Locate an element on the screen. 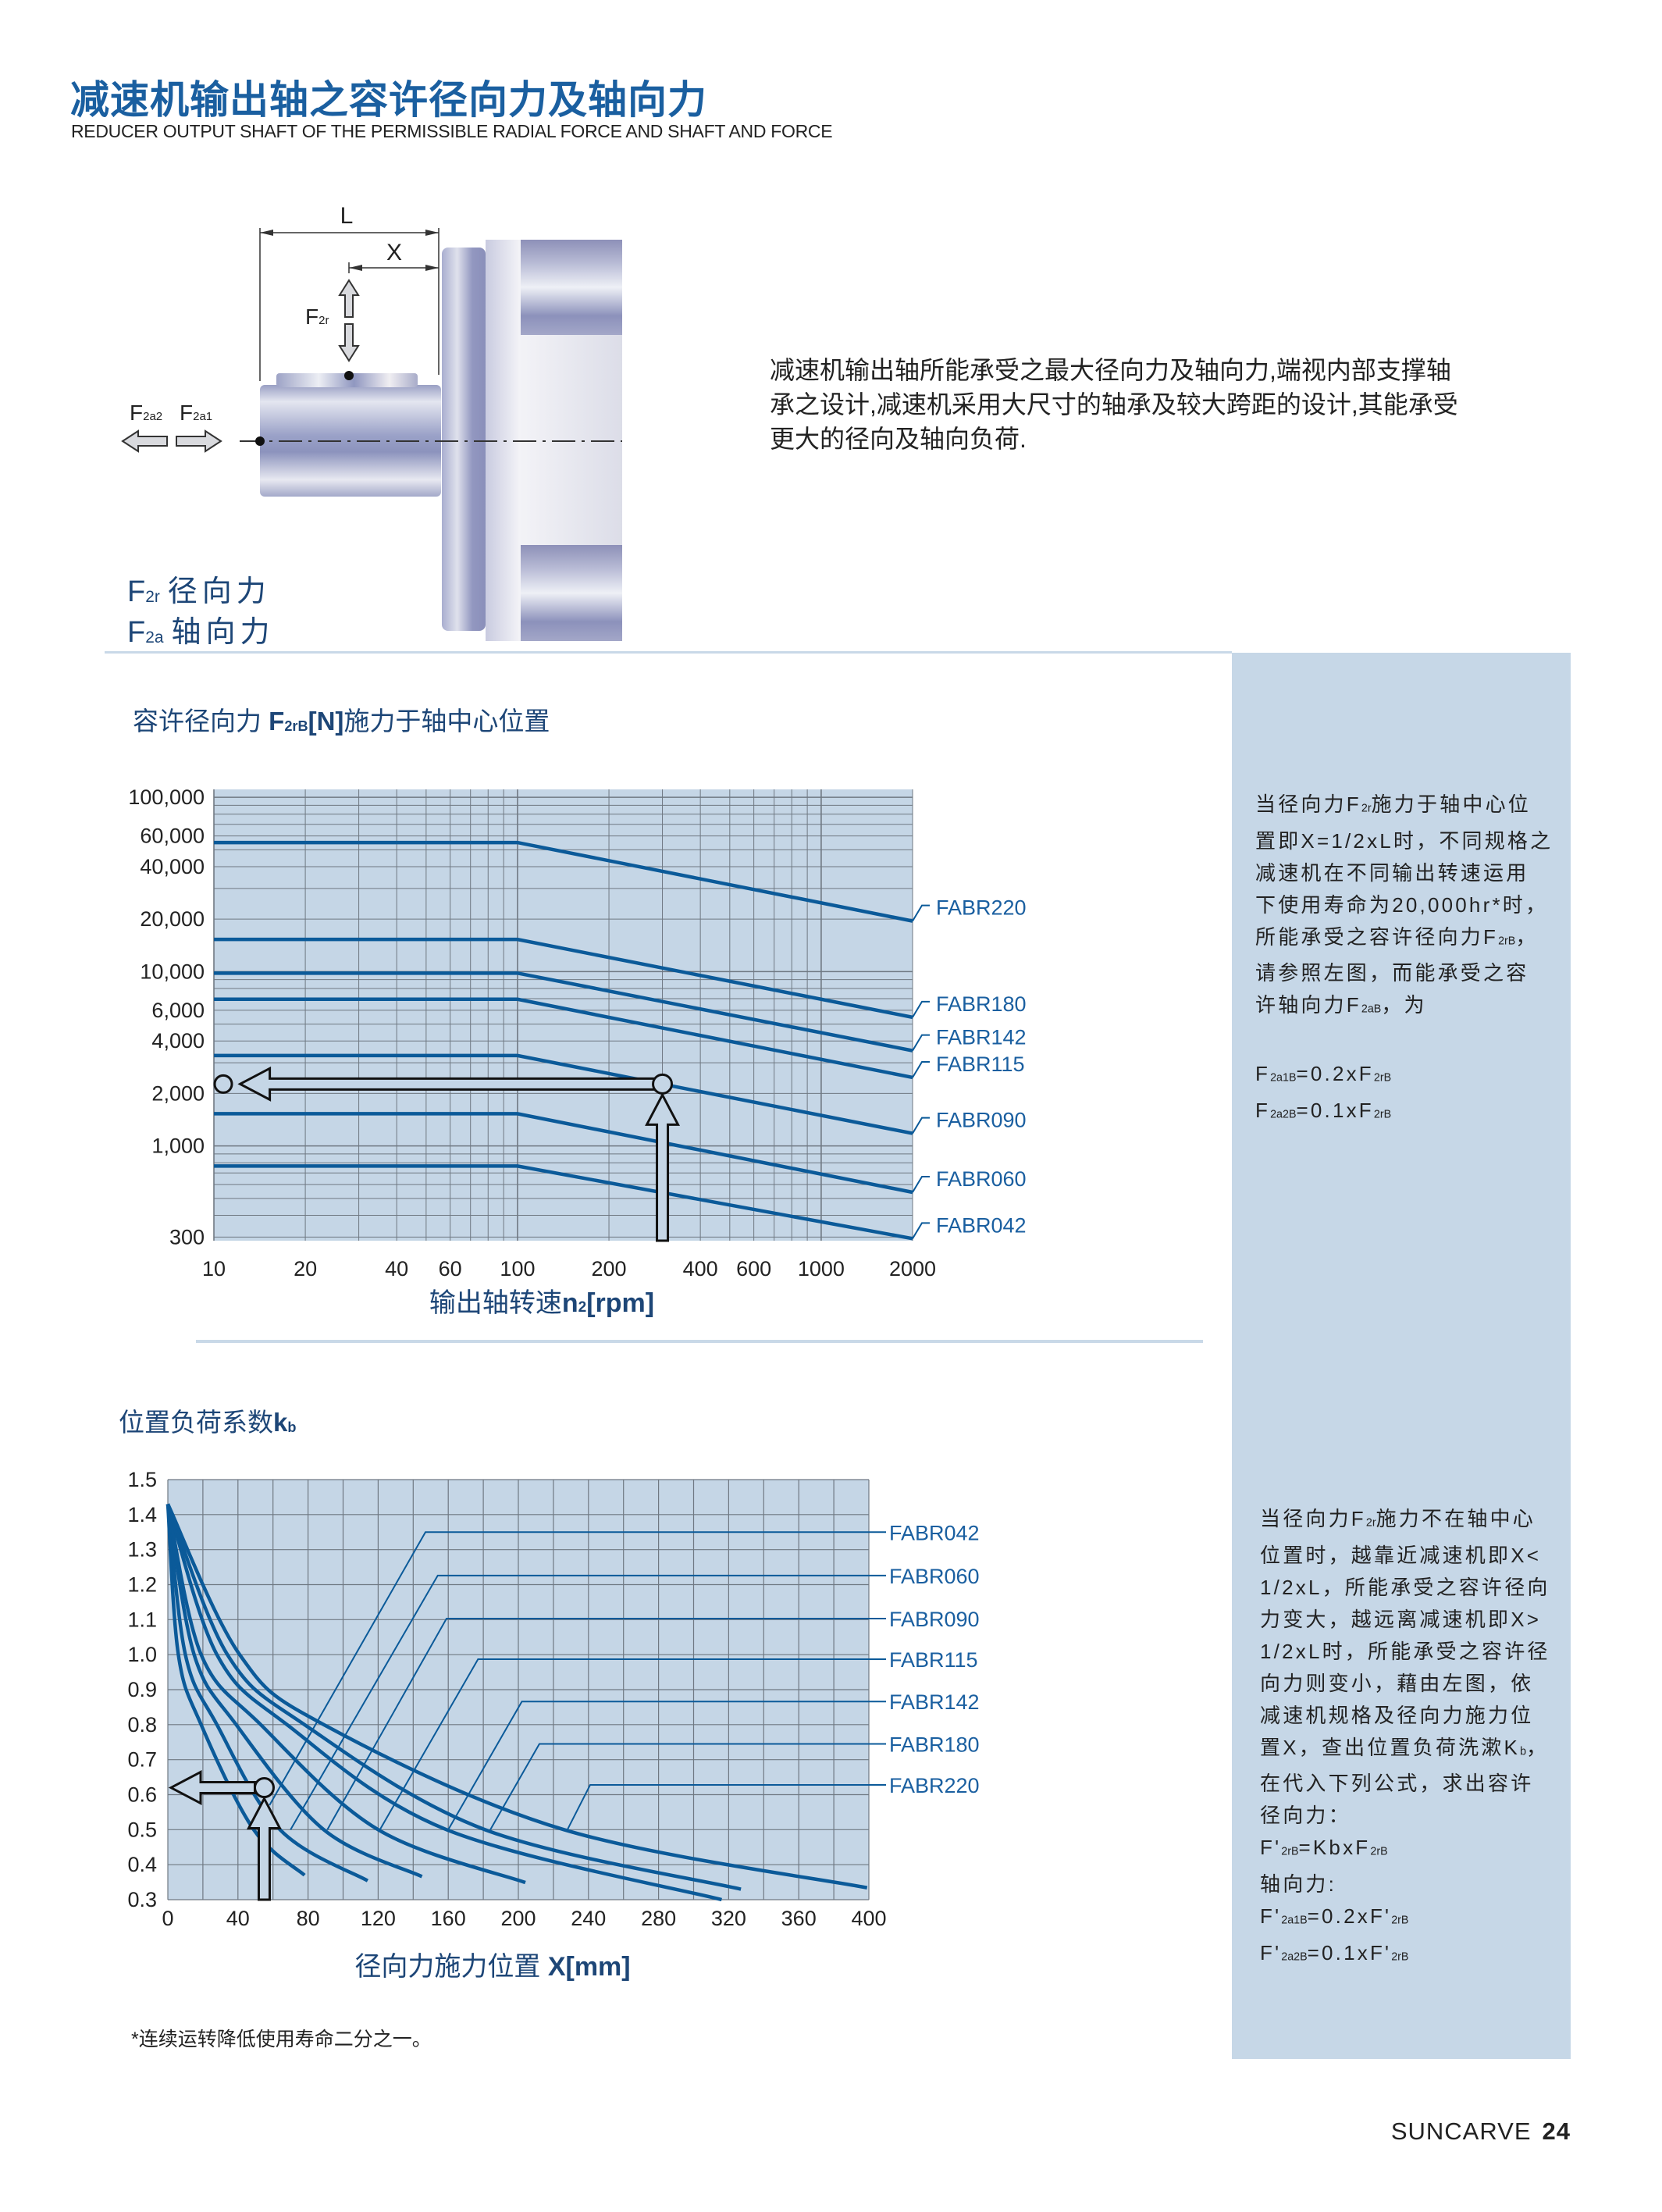  y-tick-label: 1.3 is located at coordinates (142, 1550).